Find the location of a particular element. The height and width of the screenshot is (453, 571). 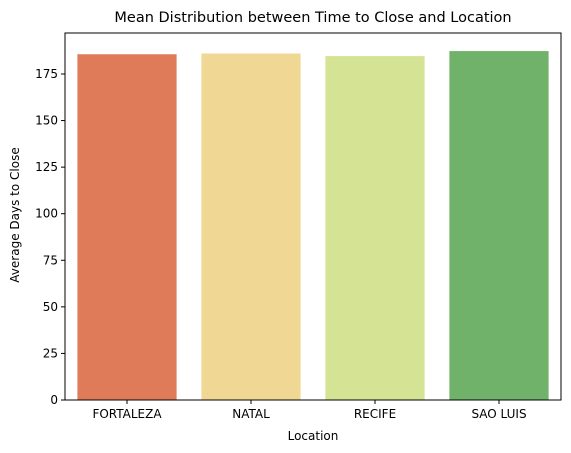

bar-recife is located at coordinates (375, 228).